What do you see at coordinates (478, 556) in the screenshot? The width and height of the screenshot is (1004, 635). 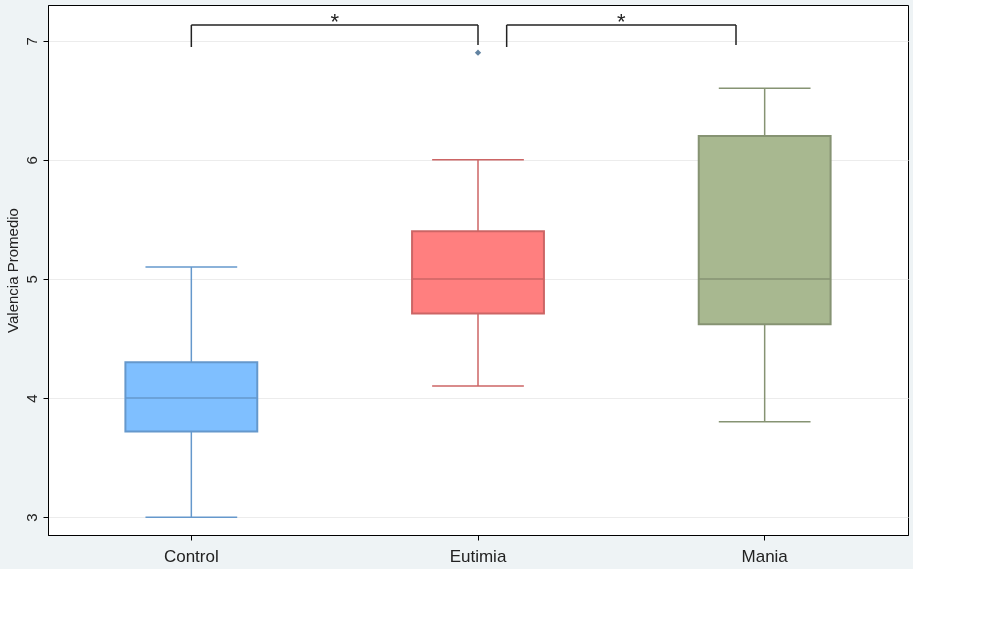 I see `x-tick-label: Eutimia` at bounding box center [478, 556].